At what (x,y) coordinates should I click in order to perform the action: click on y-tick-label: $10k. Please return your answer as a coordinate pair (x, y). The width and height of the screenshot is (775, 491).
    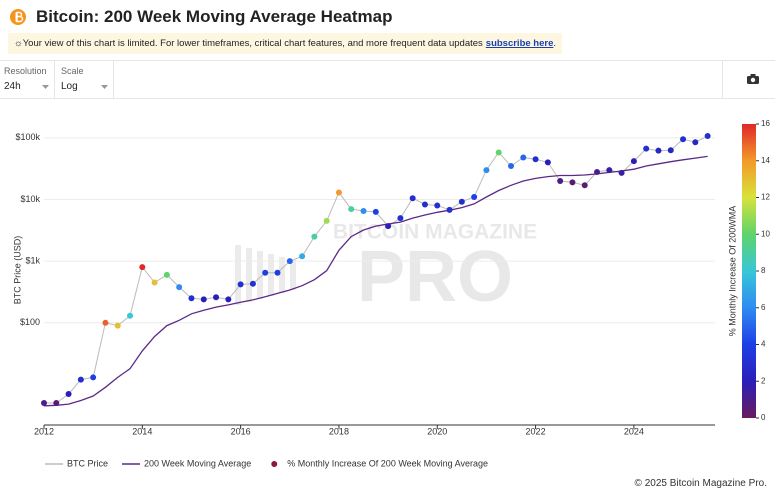
    Looking at the image, I should click on (30, 199).